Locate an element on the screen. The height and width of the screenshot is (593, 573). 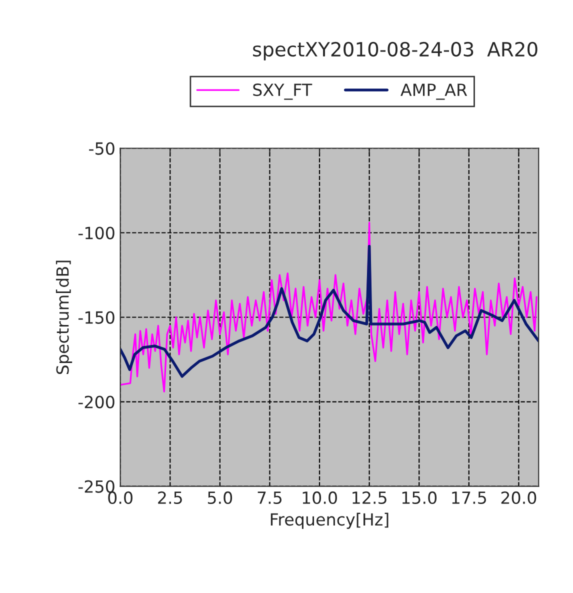
x-tick-label: 0.0 is located at coordinates (120, 497).